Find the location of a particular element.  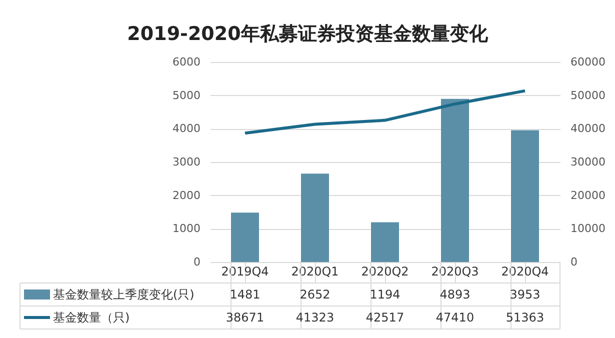

x-tick-label: 2020Q1 is located at coordinates (315, 271).